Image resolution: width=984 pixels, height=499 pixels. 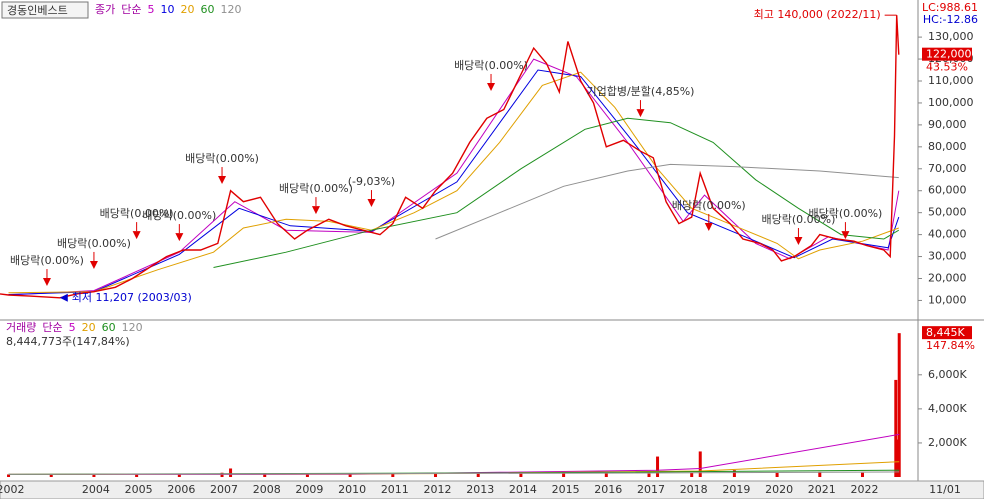 I want to click on legend-entry: 10, so click(x=168, y=9).